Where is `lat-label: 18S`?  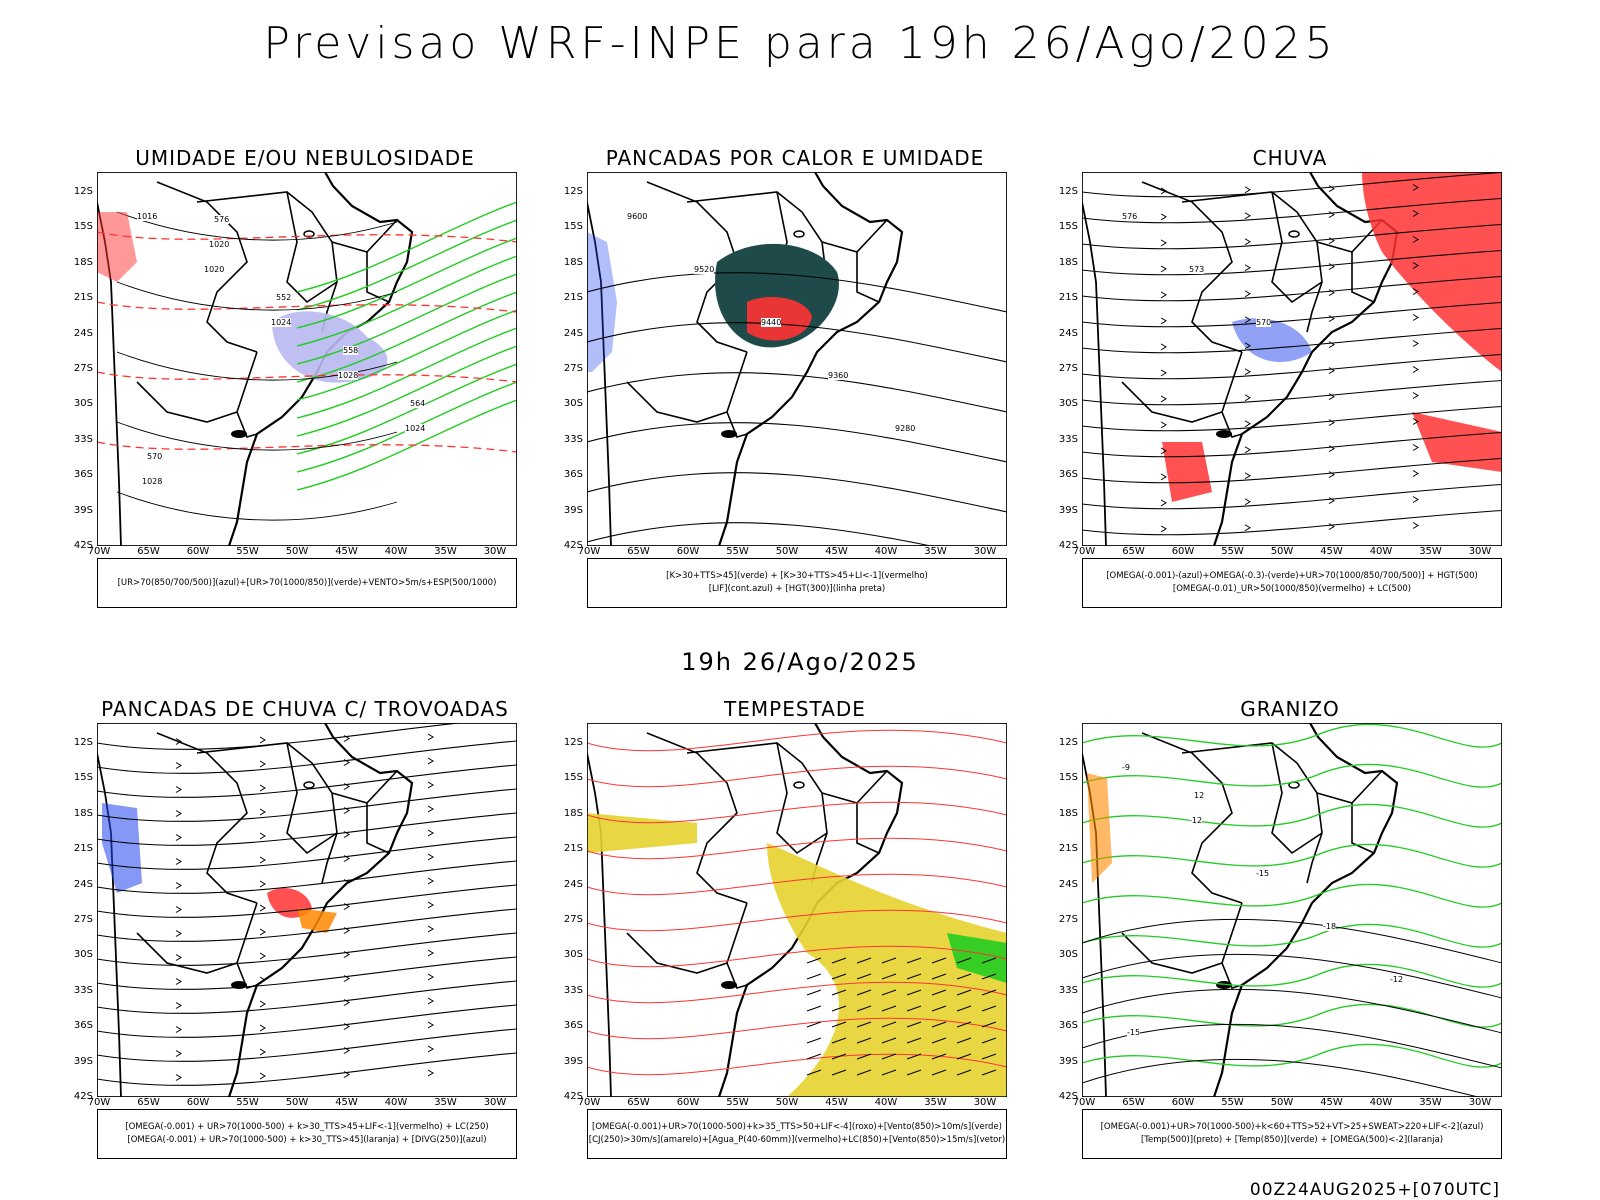 lat-label: 18S is located at coordinates (573, 813).